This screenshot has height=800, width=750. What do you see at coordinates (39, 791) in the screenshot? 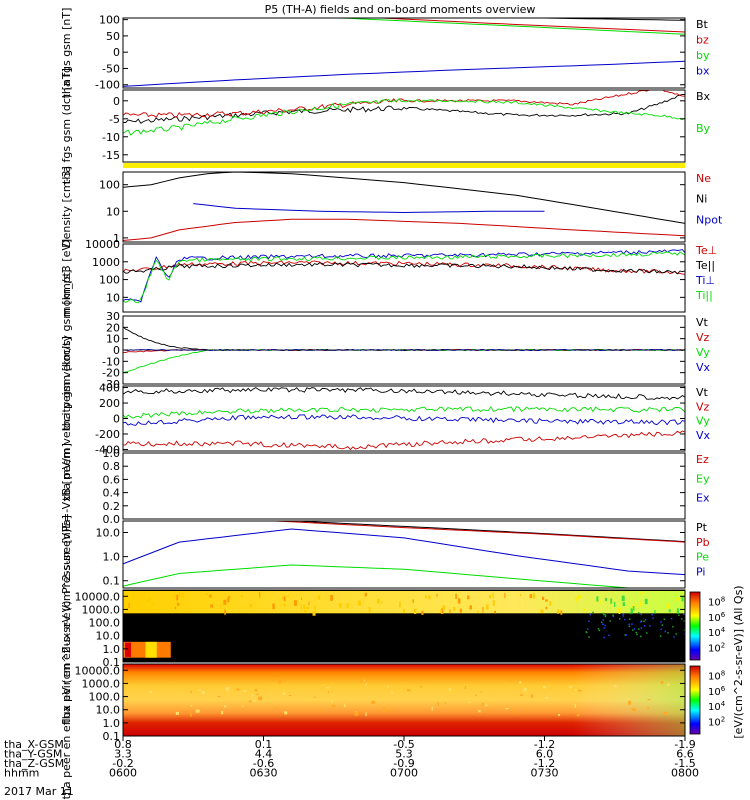
I see `date-label: 2017 Mar 11` at bounding box center [39, 791].